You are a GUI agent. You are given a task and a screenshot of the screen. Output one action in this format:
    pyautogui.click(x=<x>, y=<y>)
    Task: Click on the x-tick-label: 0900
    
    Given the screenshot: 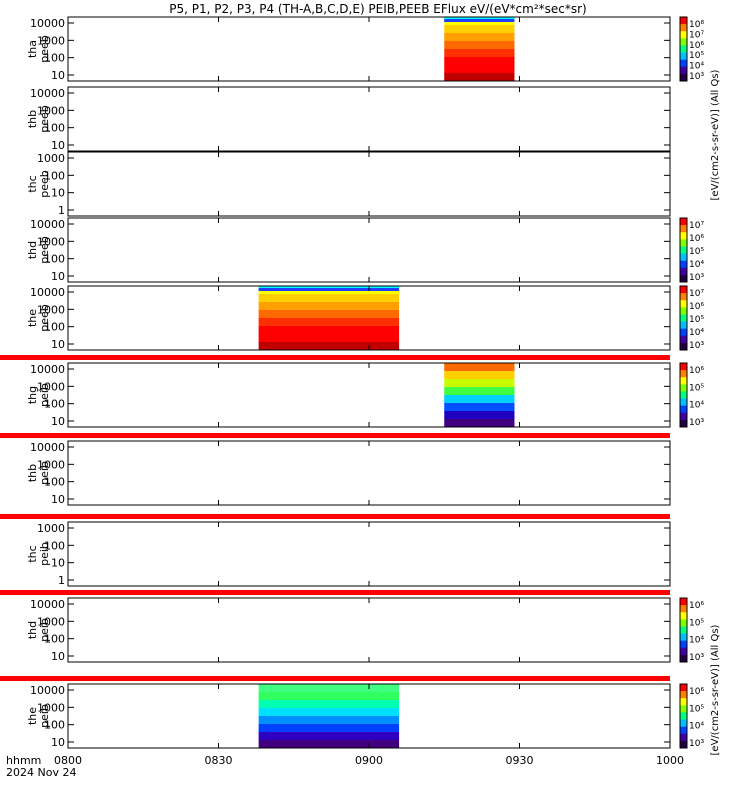 What is the action you would take?
    pyautogui.click(x=369, y=760)
    